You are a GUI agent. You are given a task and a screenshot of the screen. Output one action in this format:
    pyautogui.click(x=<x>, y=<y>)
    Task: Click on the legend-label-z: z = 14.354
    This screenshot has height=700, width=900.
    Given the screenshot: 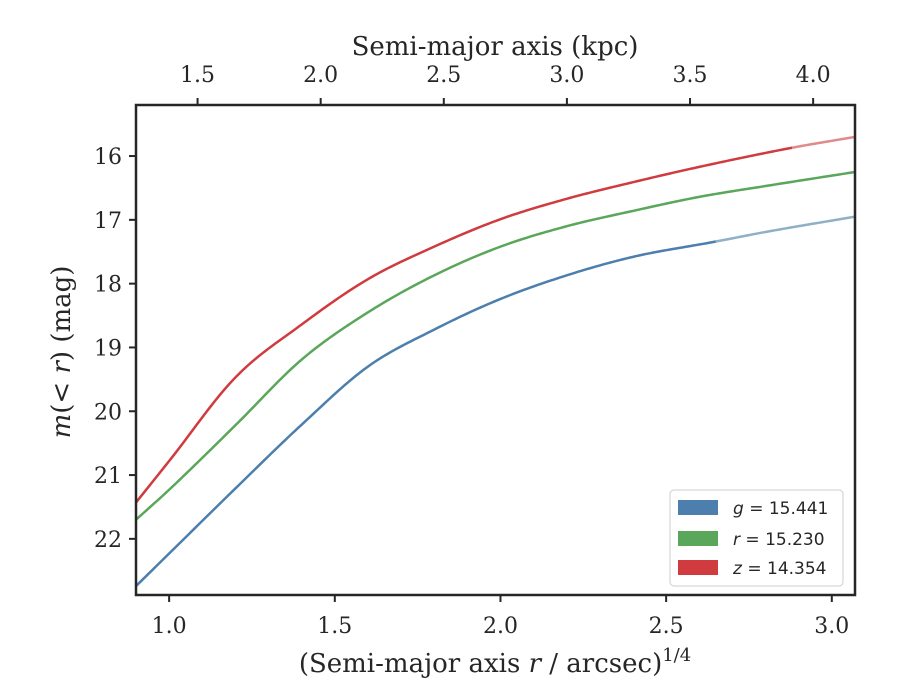 What is the action you would take?
    pyautogui.click(x=779, y=569)
    